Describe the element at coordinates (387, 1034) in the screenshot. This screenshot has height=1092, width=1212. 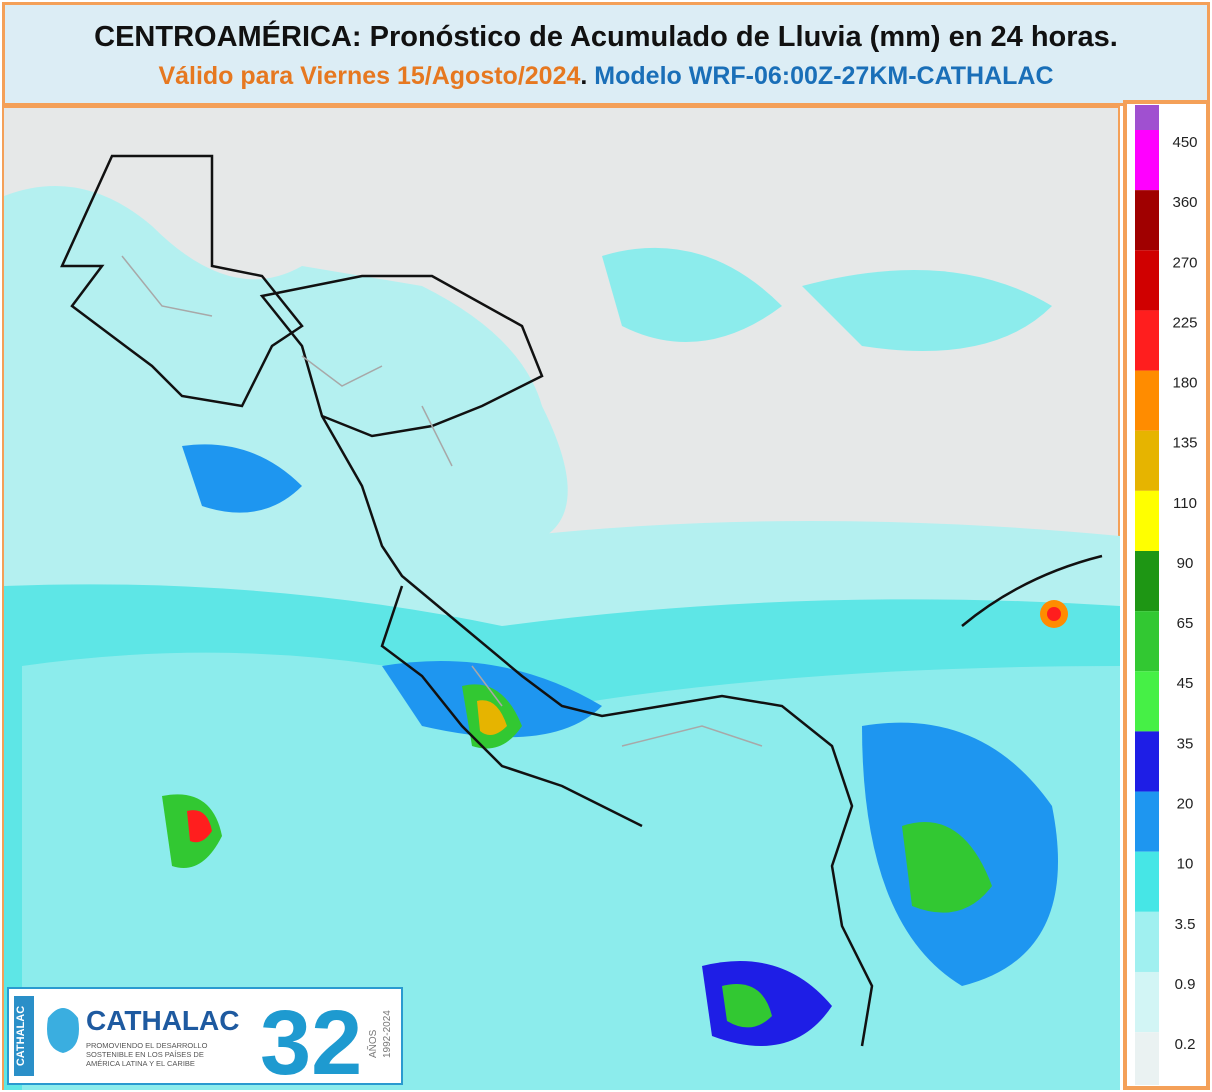
I see `logo-years-range: 1992-2024` at that location.